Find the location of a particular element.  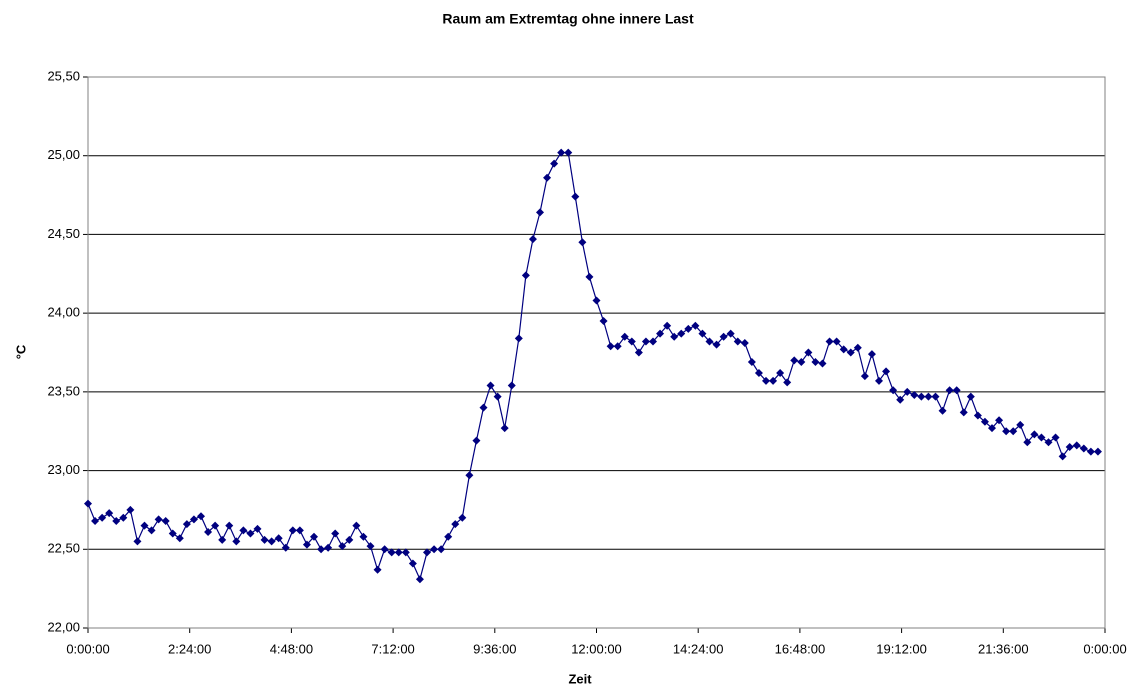

x-tick-label: 9:36:00 is located at coordinates (494, 648).